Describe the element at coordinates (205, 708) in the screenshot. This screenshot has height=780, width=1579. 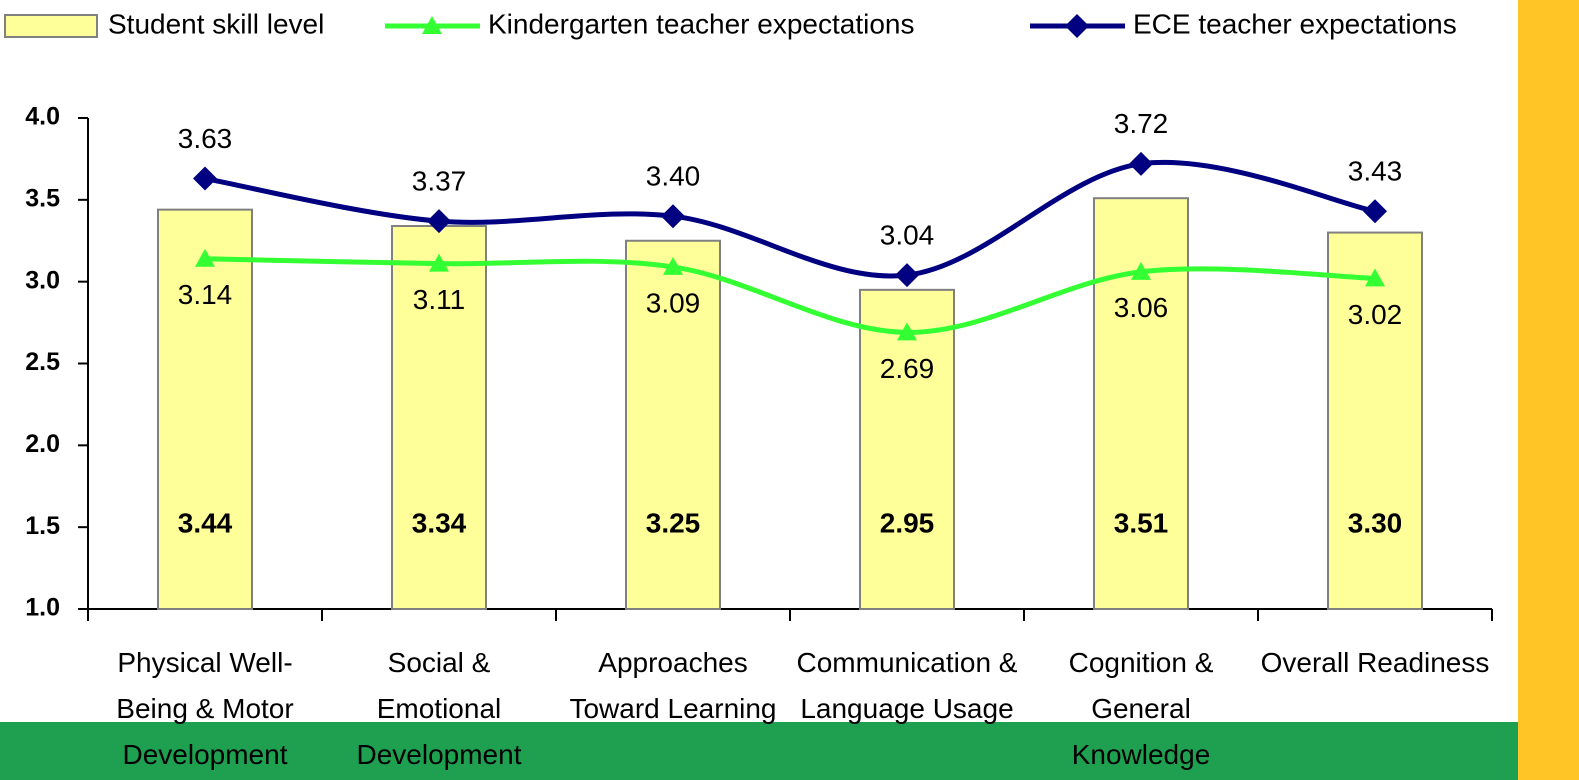
I see `x-tick-label: Physical Well-Being & Motor Development` at that location.